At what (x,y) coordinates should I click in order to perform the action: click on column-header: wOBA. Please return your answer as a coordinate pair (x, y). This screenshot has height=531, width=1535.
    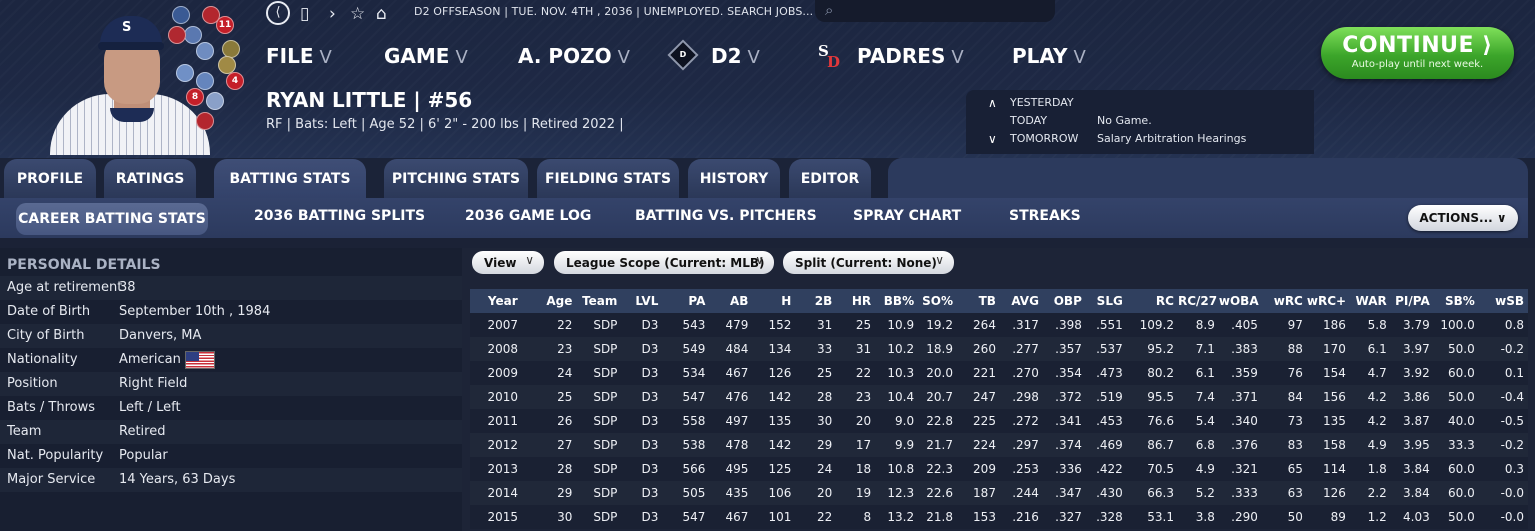
    Looking at the image, I should click on (1238, 301).